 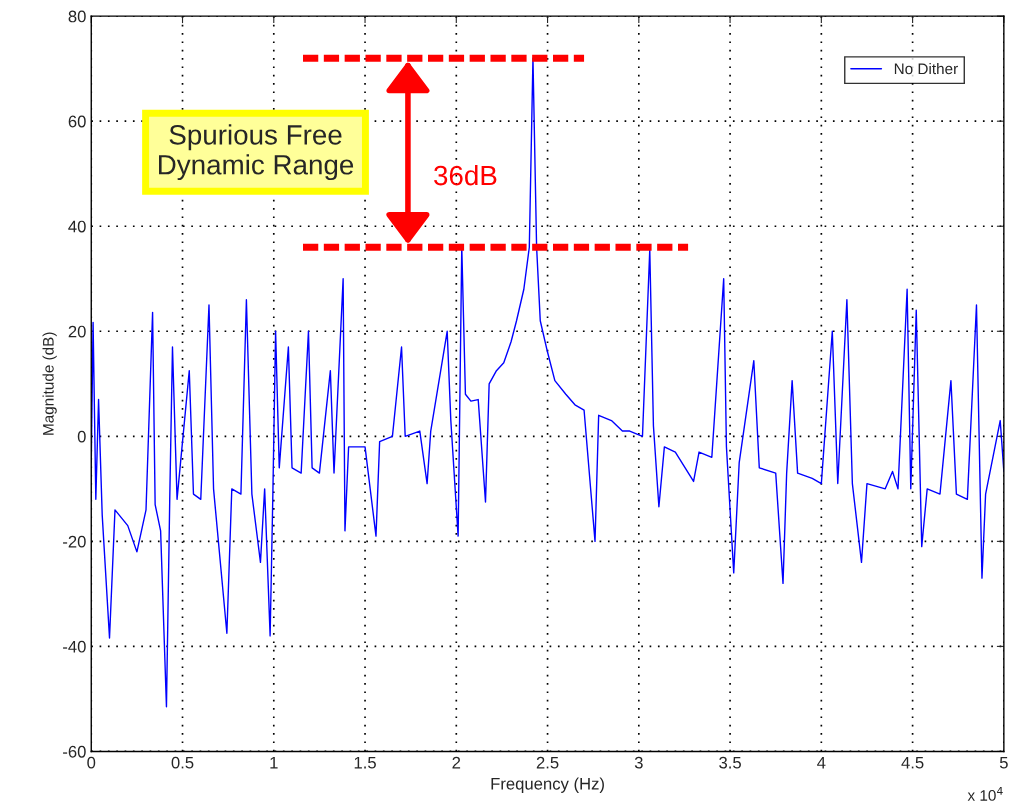 What do you see at coordinates (730, 762) in the screenshot?
I see `x-tick-label: 3.5` at bounding box center [730, 762].